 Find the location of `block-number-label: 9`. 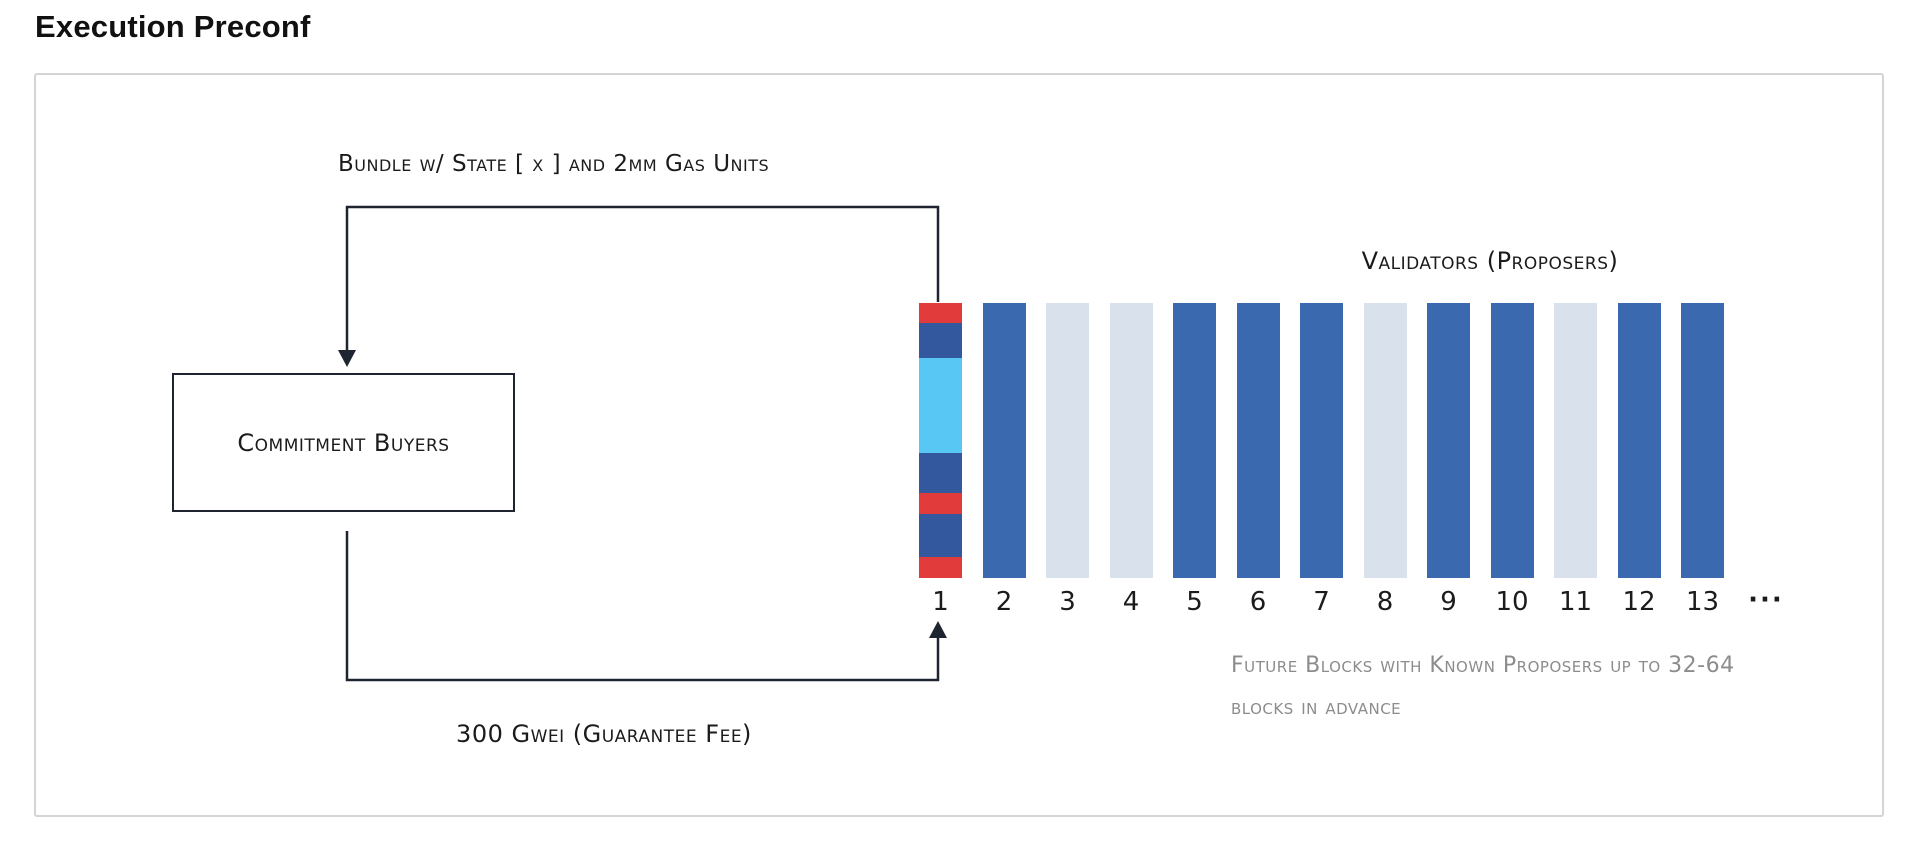

block-number-label: 9 is located at coordinates (1448, 602).